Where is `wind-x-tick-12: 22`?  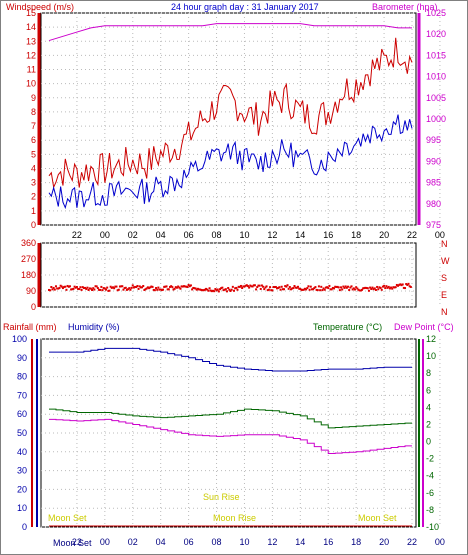
wind-x-tick-12: 22 is located at coordinates (412, 235).